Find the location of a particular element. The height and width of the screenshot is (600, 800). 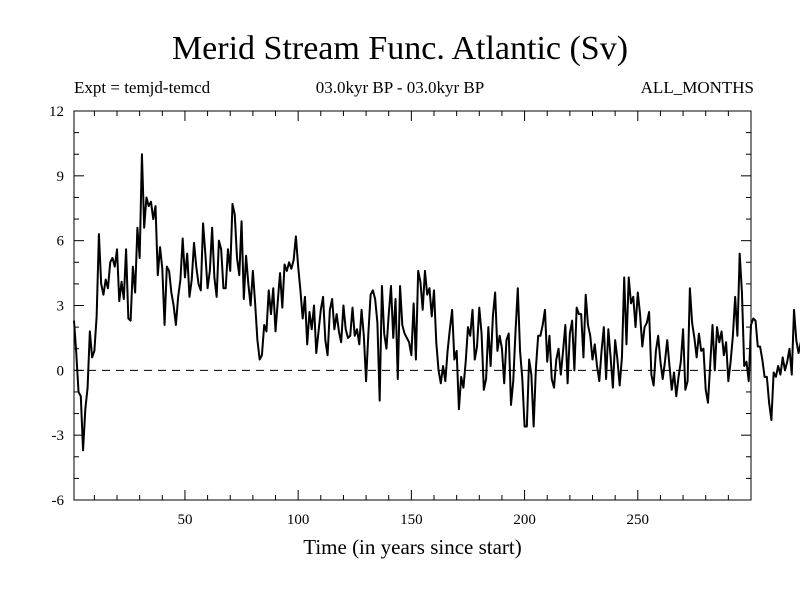

y-tick-label: 0 is located at coordinates (61, 371).